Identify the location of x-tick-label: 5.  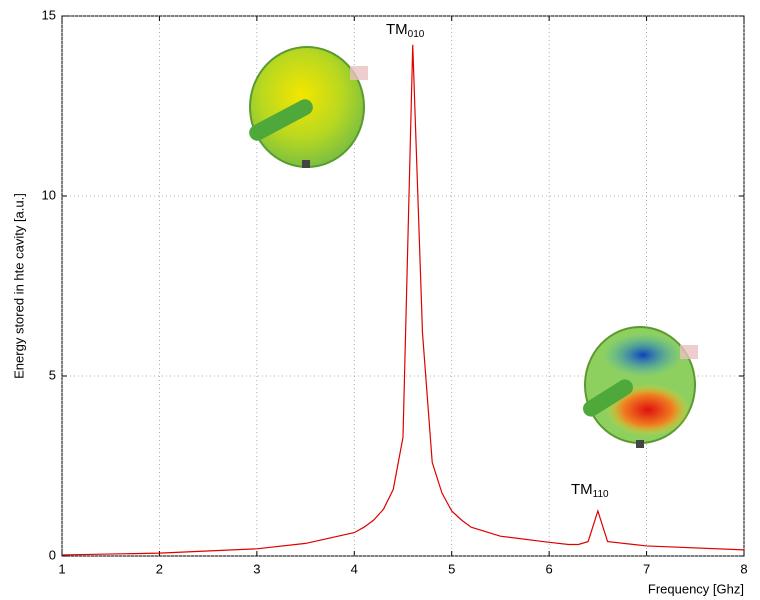
(451, 568).